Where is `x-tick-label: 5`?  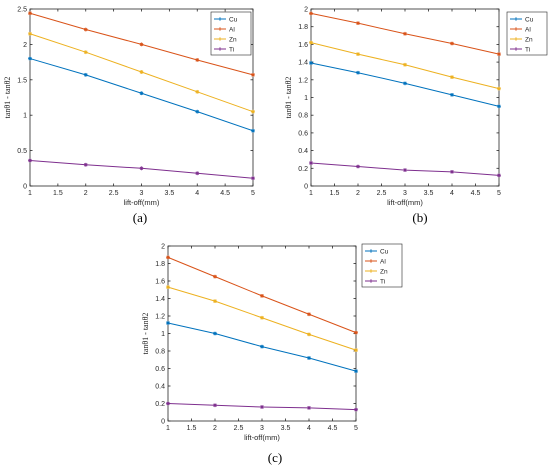
x-tick-label: 5 is located at coordinates (499, 193).